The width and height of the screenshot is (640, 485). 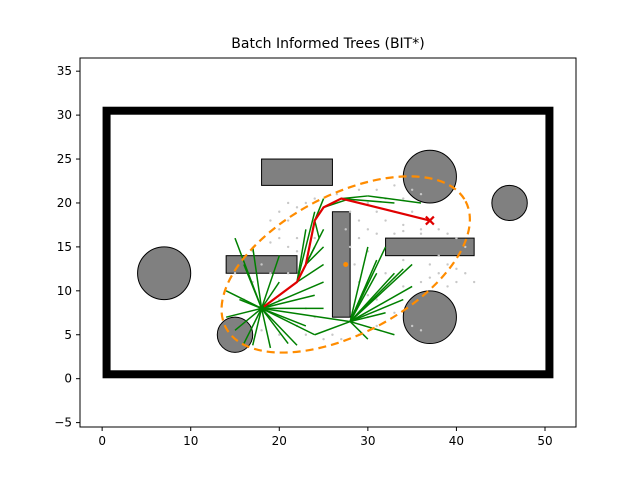 I want to click on x-tick-label: 30, so click(x=367, y=441).